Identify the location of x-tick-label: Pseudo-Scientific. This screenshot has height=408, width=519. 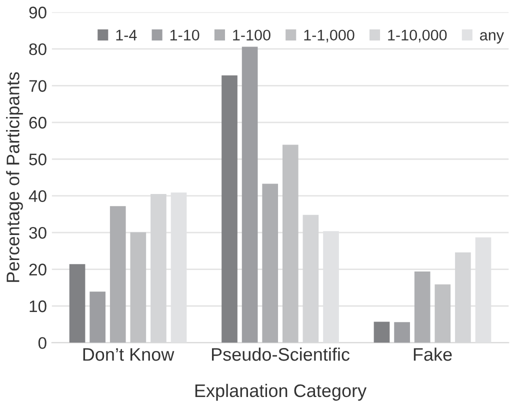
(281, 354).